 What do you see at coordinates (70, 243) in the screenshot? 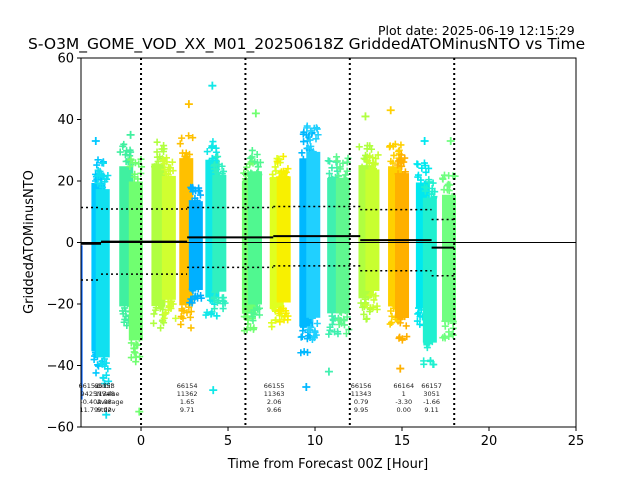
I see `y-tick-label: 0` at bounding box center [70, 243].